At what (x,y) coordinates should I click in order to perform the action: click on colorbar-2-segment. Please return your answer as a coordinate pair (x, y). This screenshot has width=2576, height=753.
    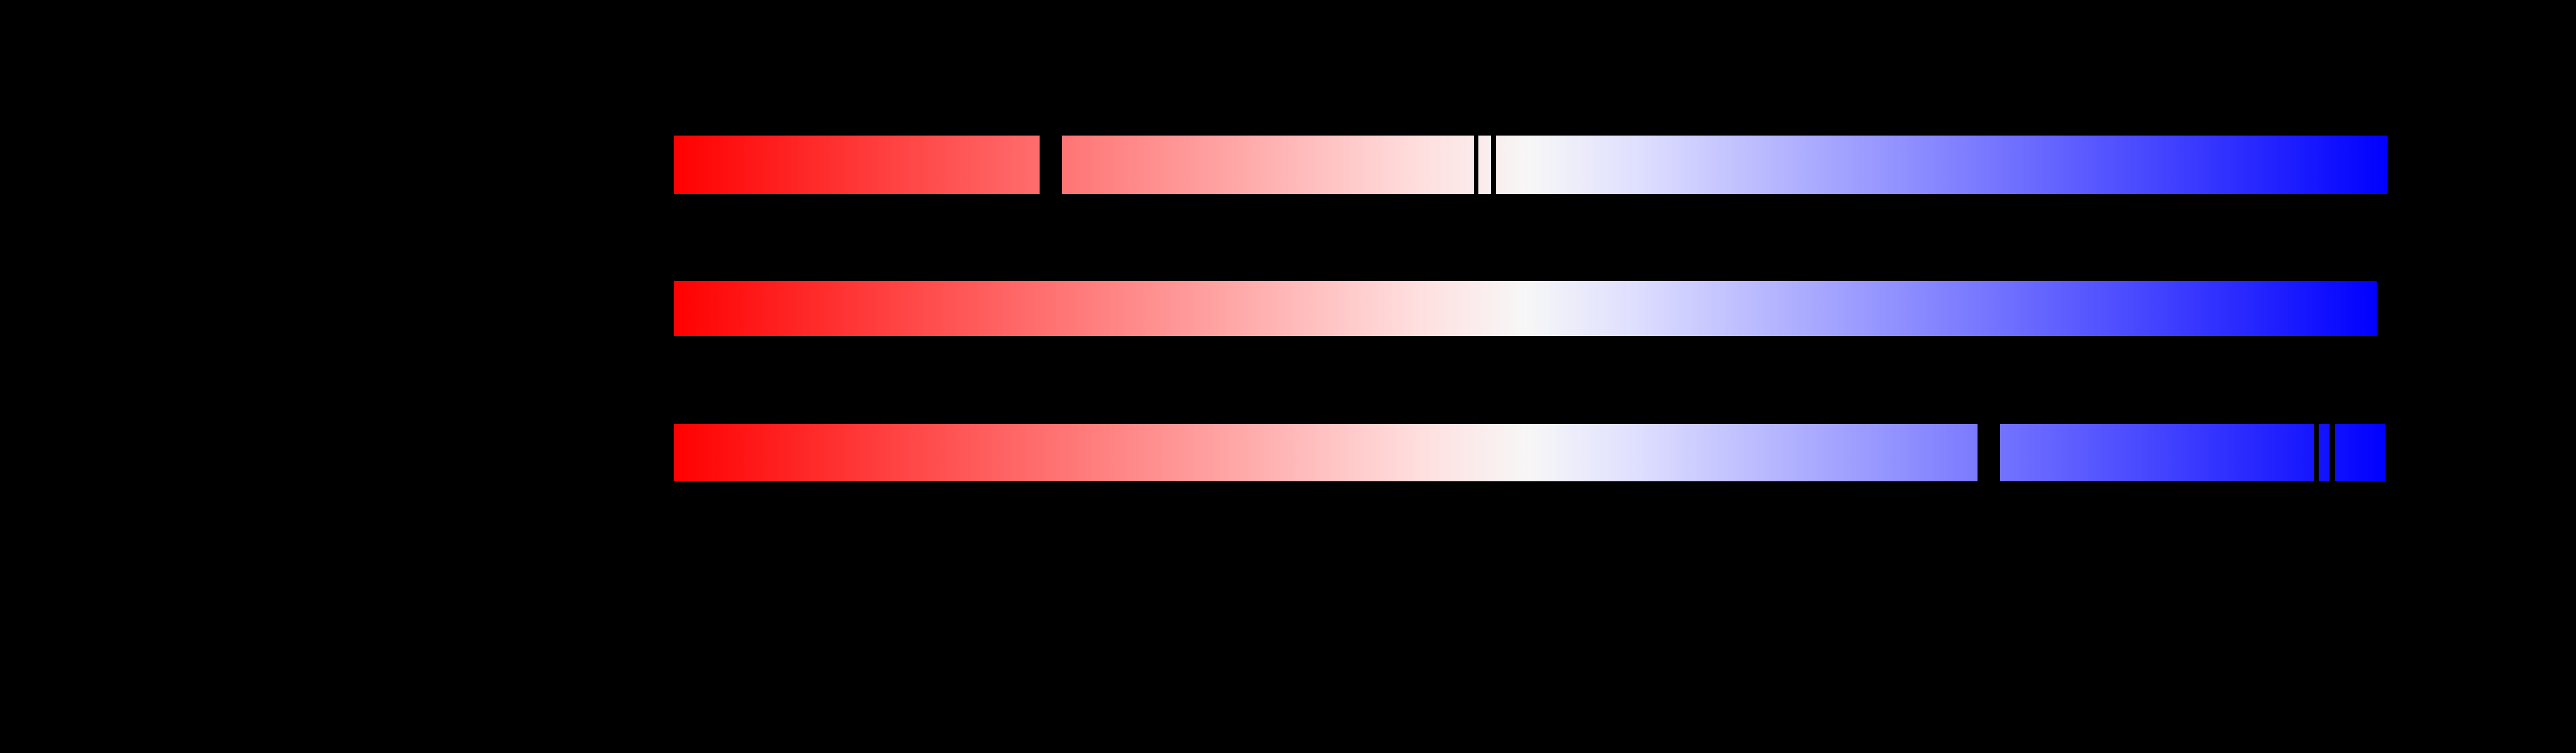
    Looking at the image, I should click on (1525, 308).